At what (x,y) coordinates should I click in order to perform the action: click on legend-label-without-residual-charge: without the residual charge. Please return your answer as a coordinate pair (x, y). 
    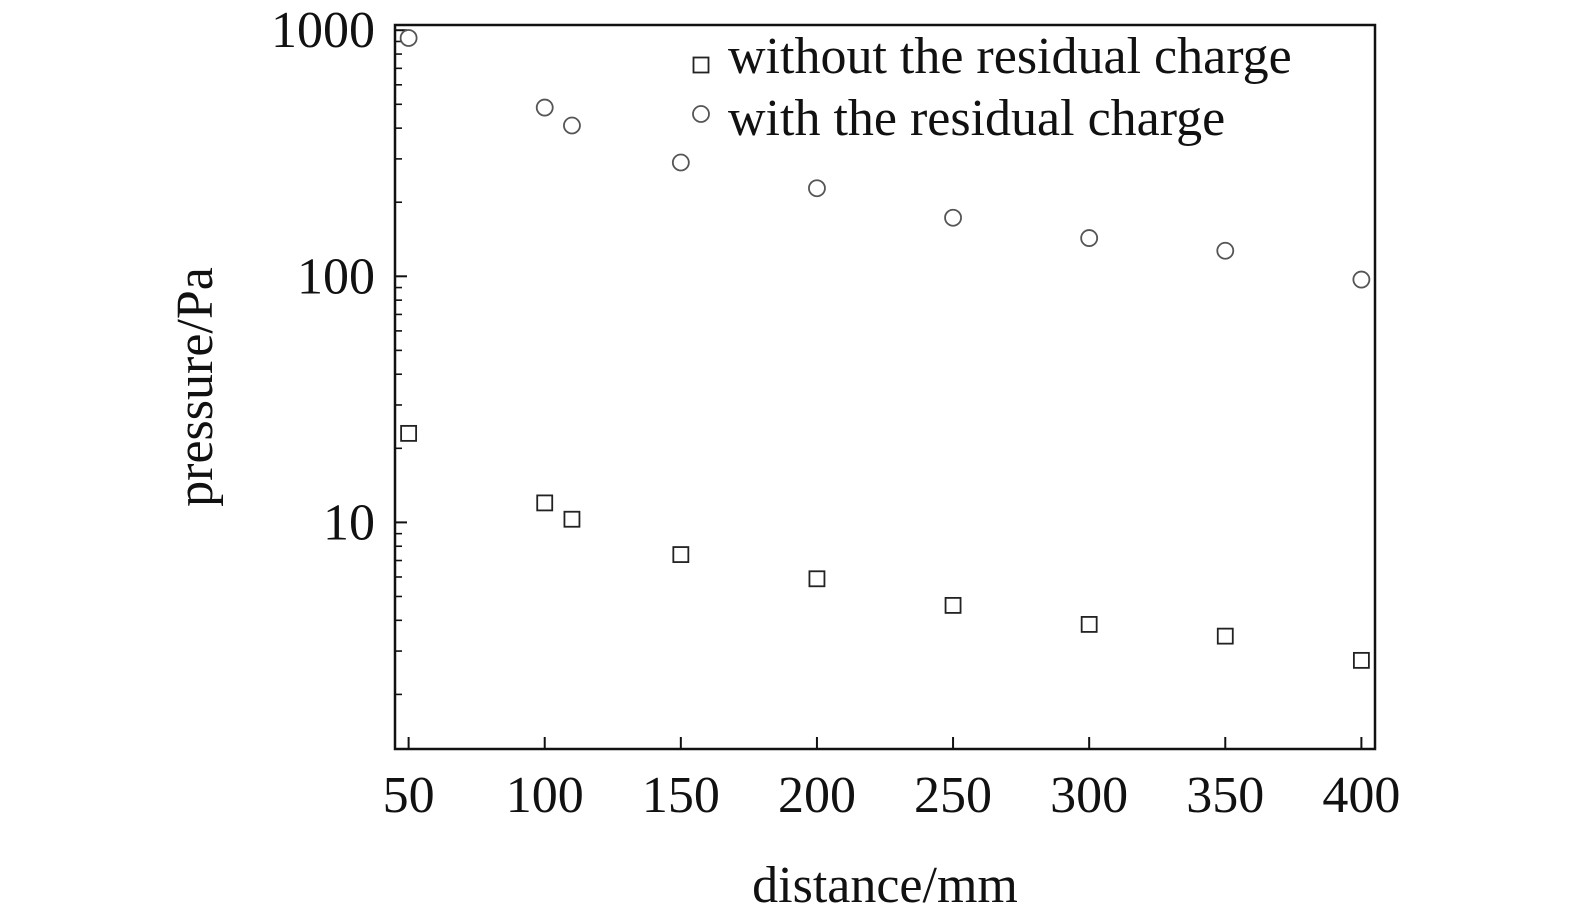
    Looking at the image, I should click on (1010, 56).